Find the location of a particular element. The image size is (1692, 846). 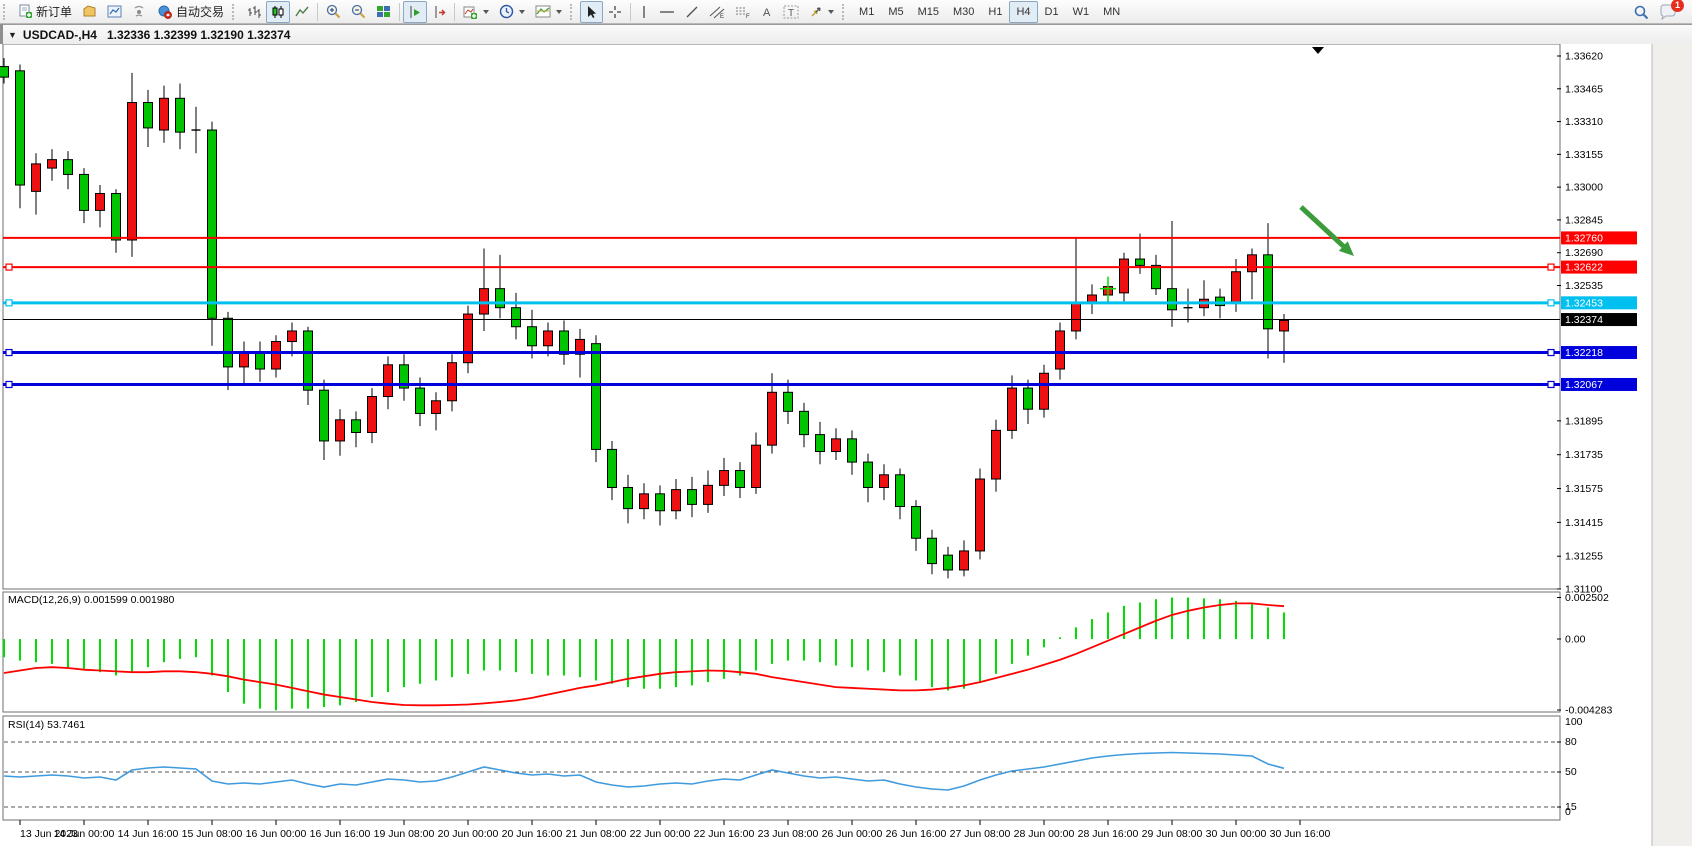

zoom-out-button is located at coordinates (358, 12).